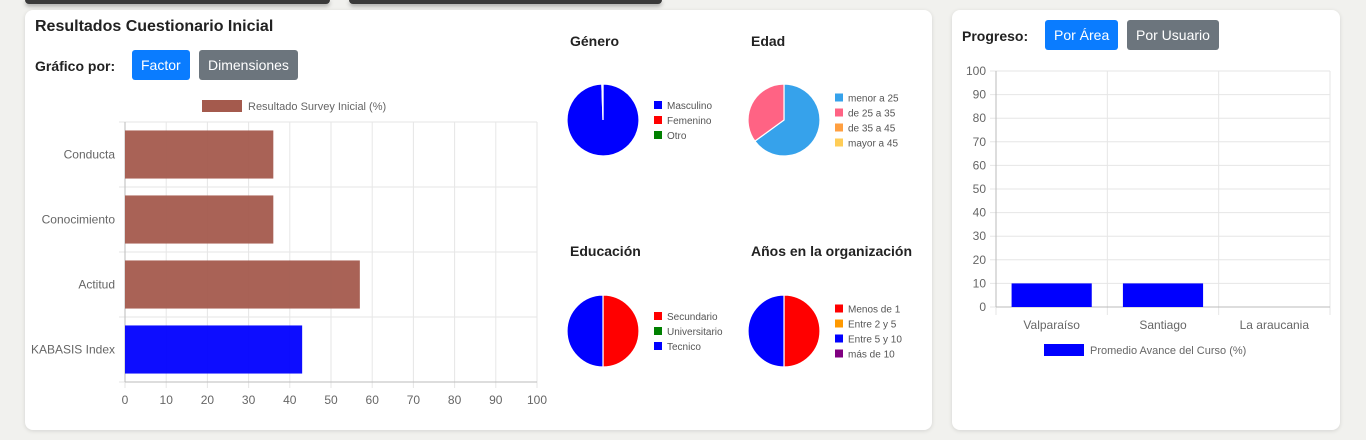 This screenshot has height=440, width=1366. I want to click on legend-swatch-otro, so click(658, 135).